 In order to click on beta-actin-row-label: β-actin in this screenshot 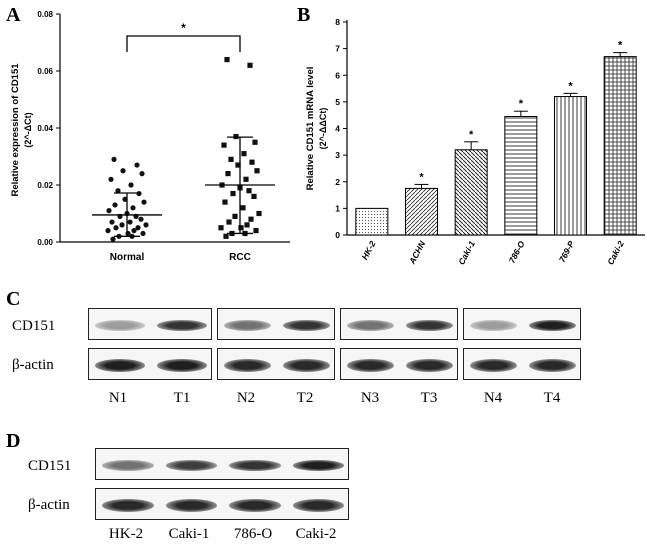, I will do `click(33, 365)`.